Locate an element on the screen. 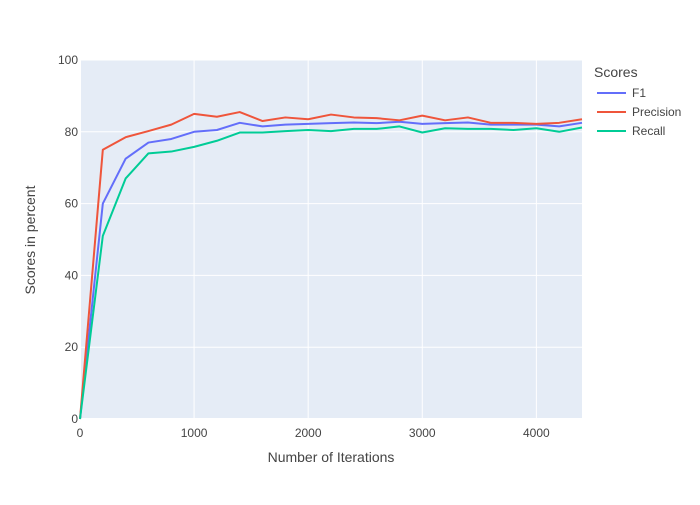  legend-label-recall: Recall is located at coordinates (648, 131).